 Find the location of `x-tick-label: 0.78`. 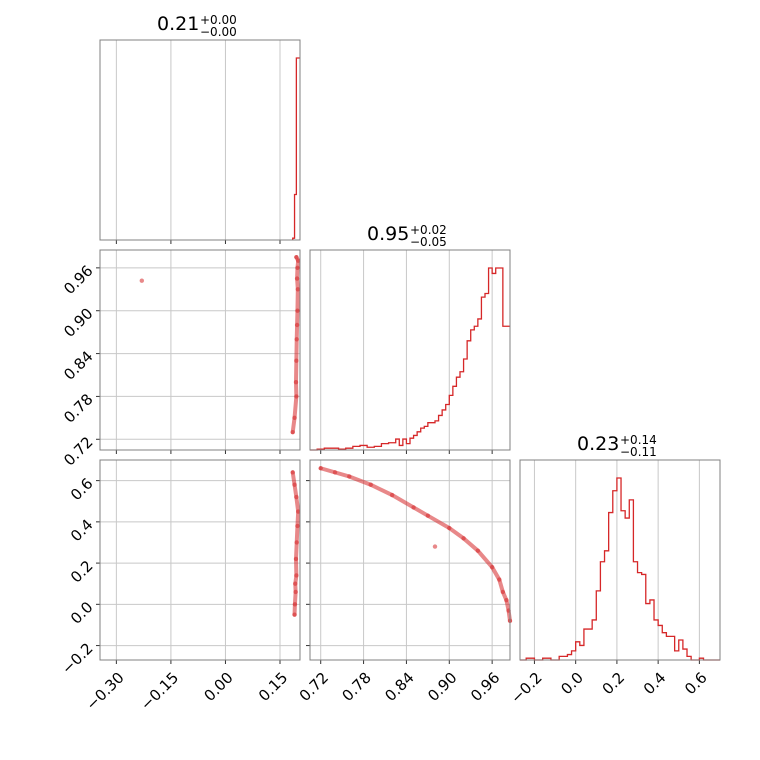

x-tick-label: 0.78 is located at coordinates (357, 687).